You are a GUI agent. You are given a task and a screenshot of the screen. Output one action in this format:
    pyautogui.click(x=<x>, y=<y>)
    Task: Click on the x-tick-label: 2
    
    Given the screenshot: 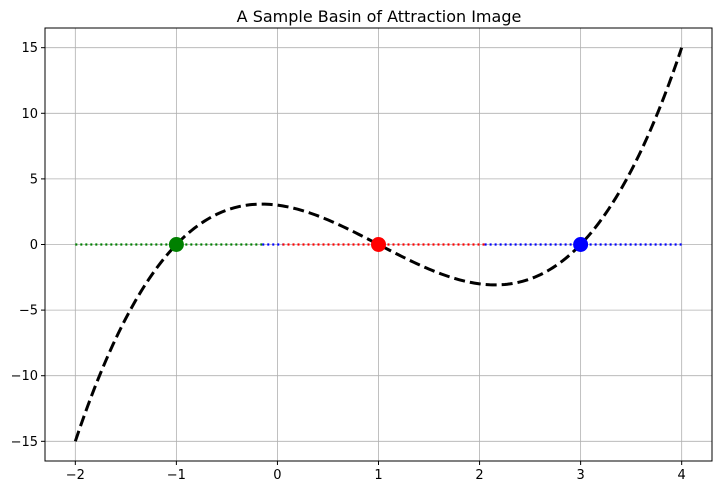 What is the action you would take?
    pyautogui.click(x=479, y=475)
    